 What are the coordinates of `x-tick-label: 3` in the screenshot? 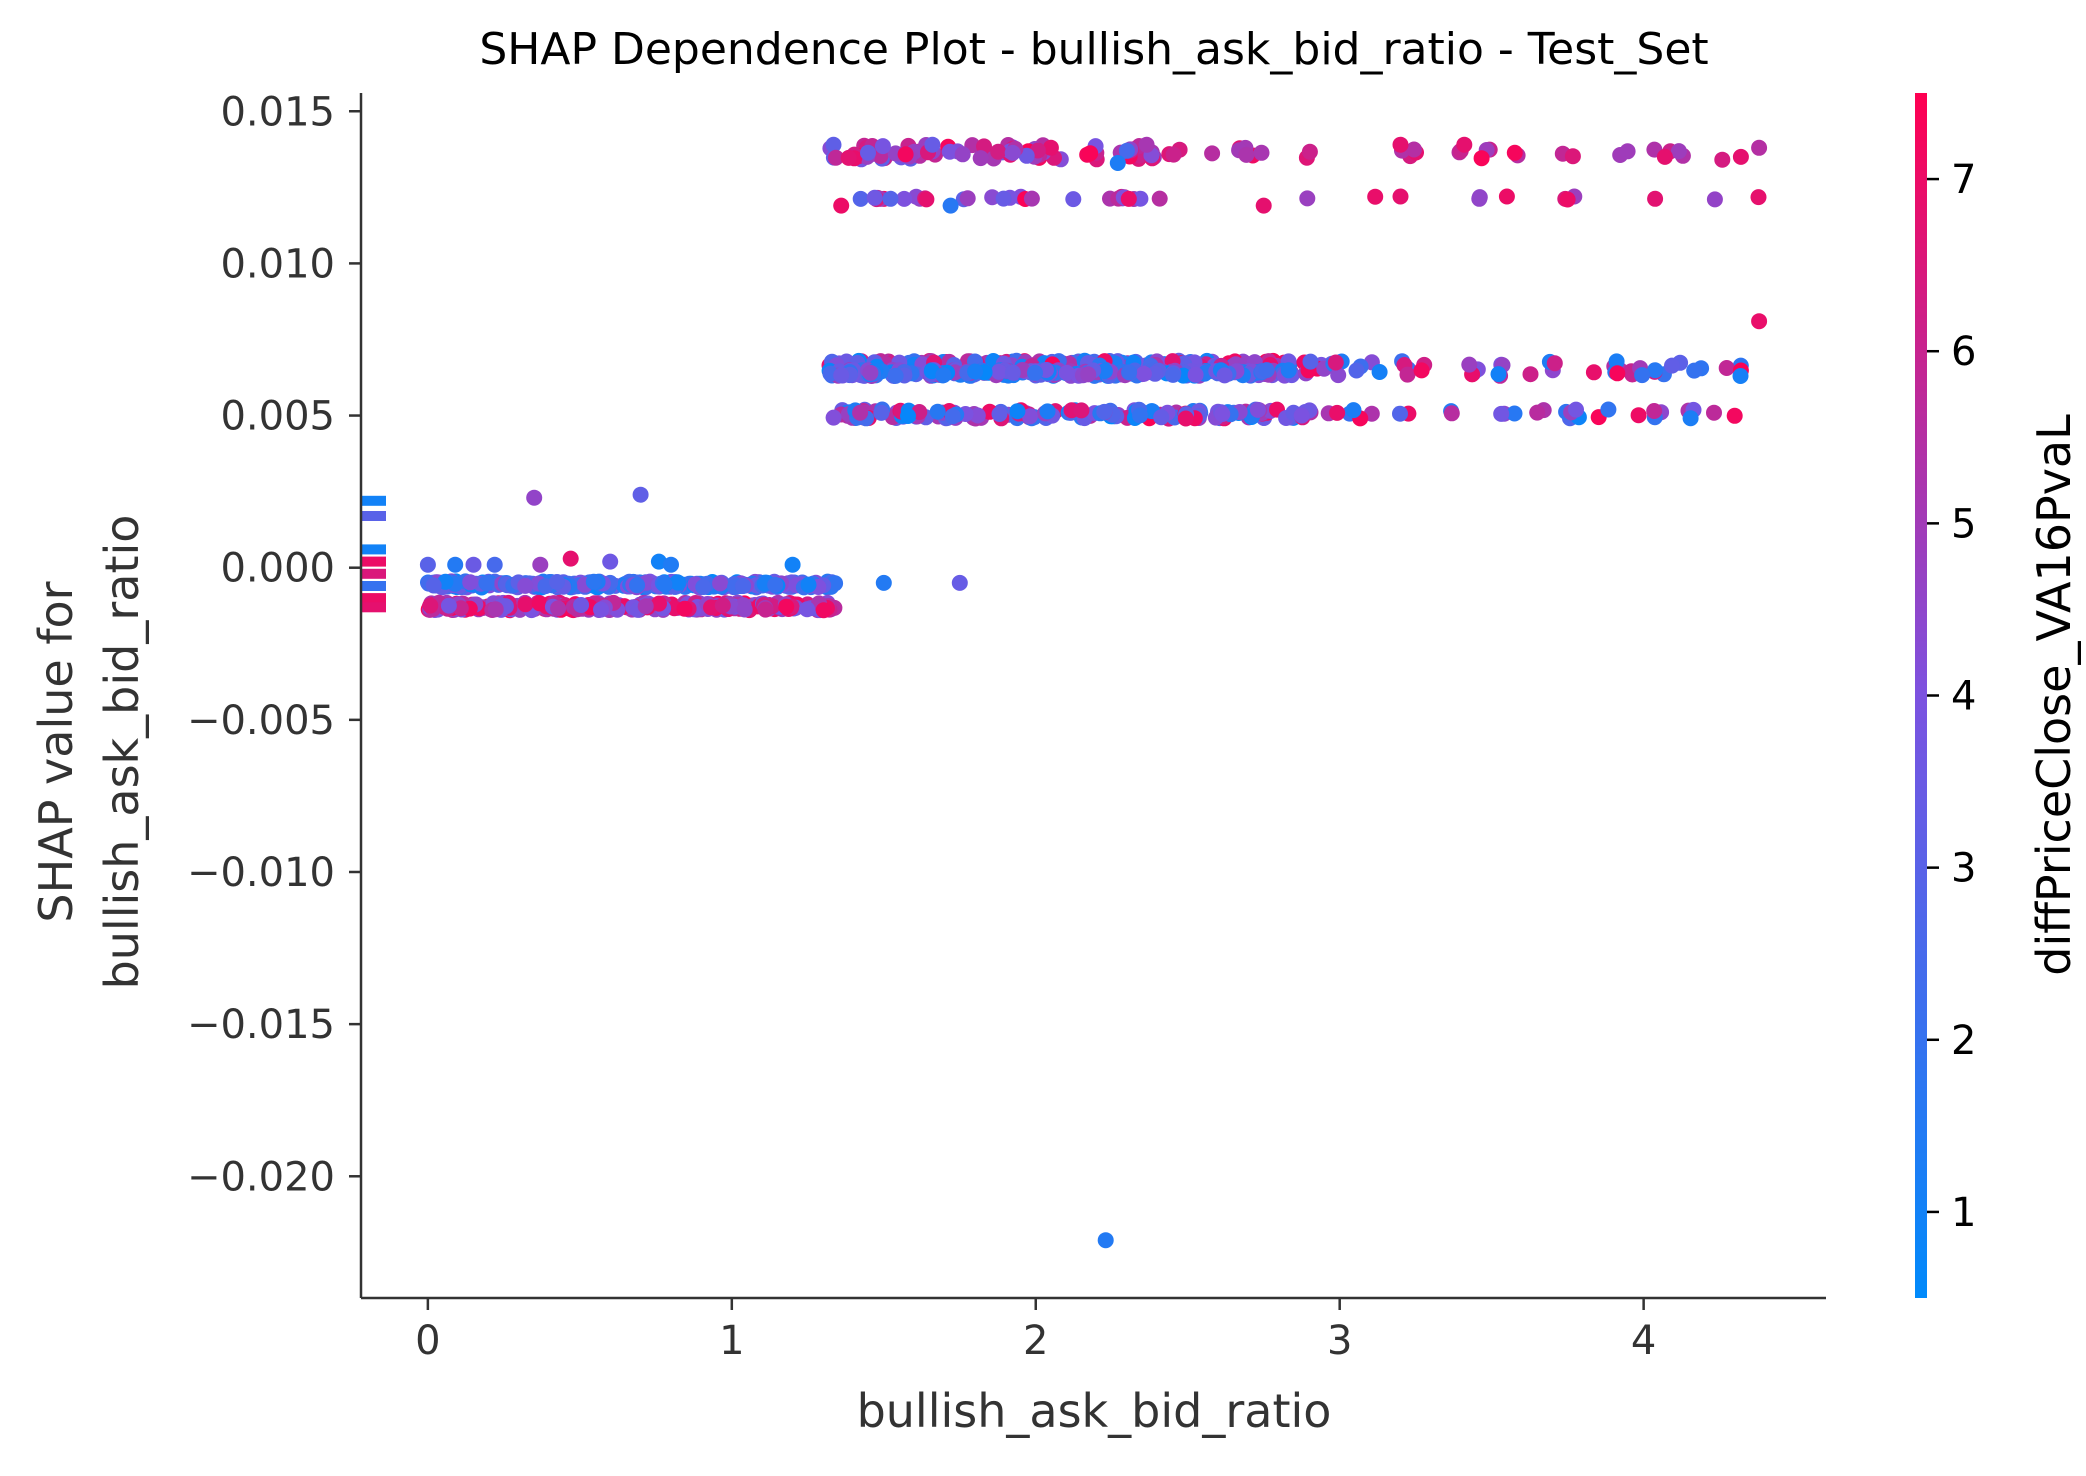 It's located at (1339, 1341).